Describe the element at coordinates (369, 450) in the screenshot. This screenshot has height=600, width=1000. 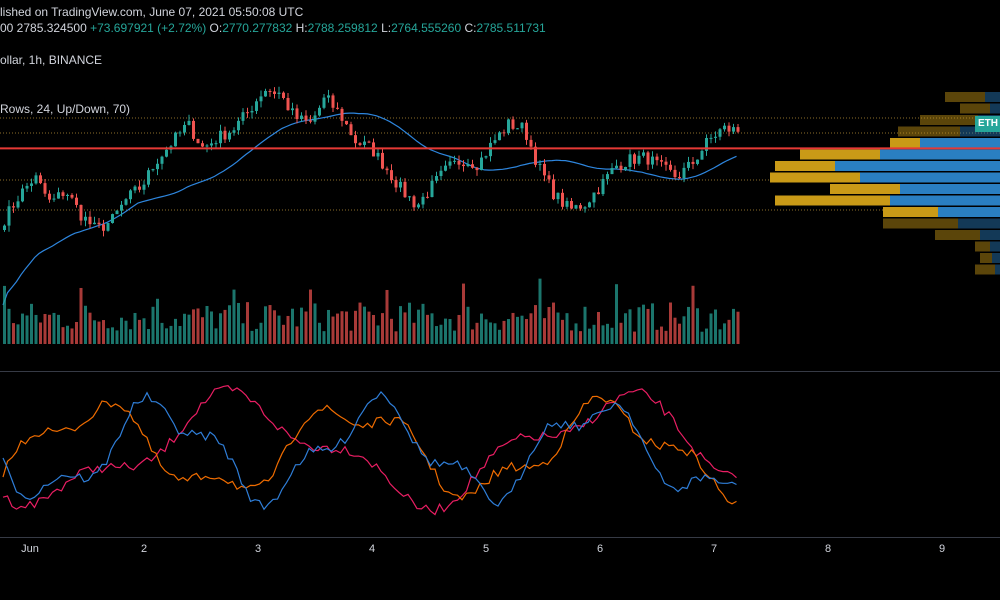
I see `oscillator-line-blue` at that location.